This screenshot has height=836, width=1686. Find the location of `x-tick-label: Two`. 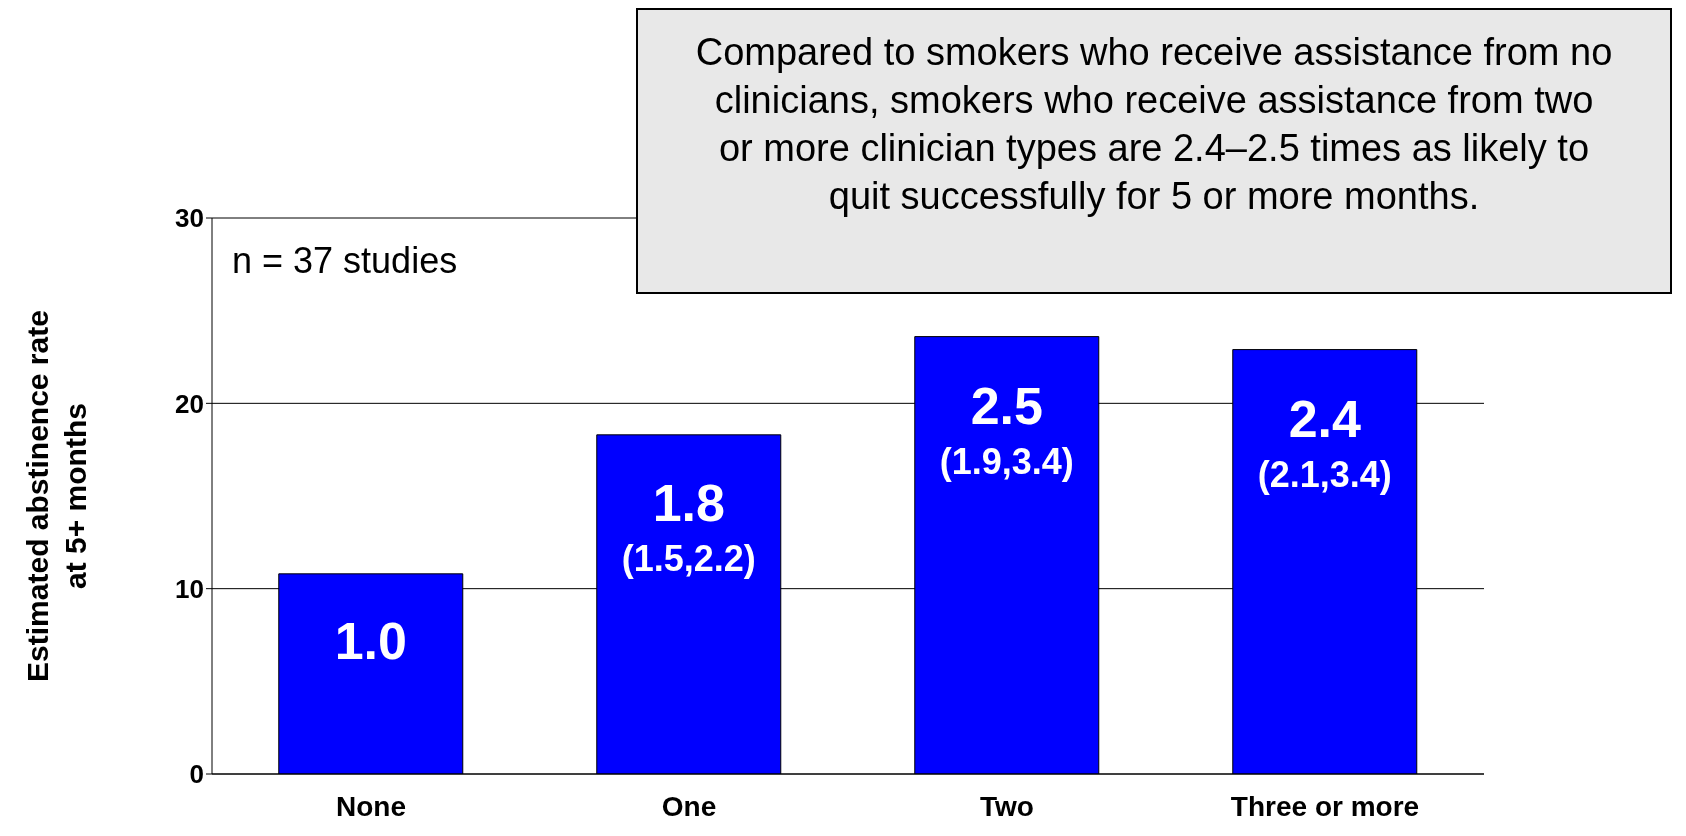

x-tick-label: Two is located at coordinates (1007, 806).